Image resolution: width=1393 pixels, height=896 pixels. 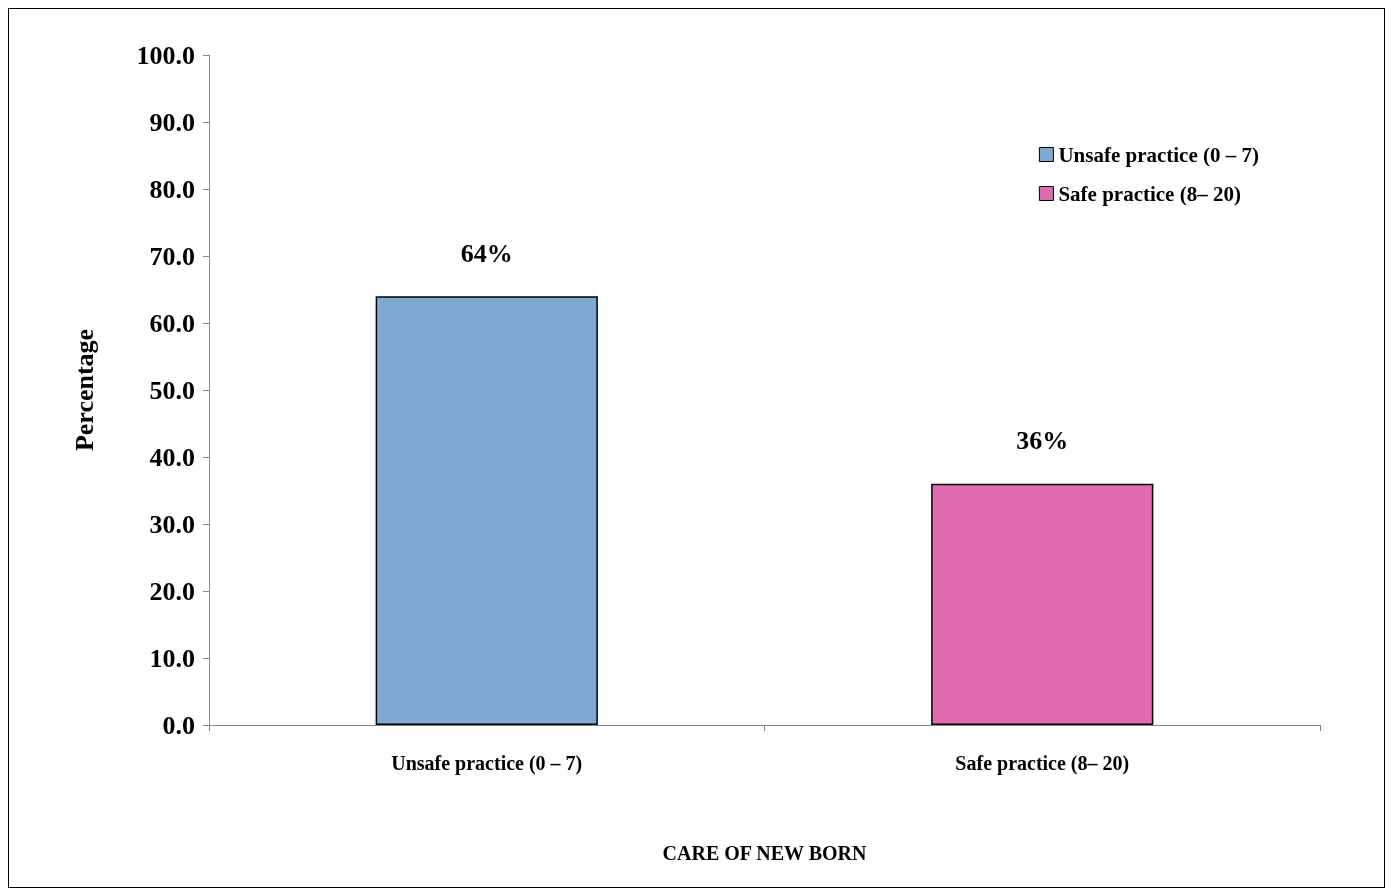 What do you see at coordinates (178, 725) in the screenshot?
I see `y-tick-label: 0.0` at bounding box center [178, 725].